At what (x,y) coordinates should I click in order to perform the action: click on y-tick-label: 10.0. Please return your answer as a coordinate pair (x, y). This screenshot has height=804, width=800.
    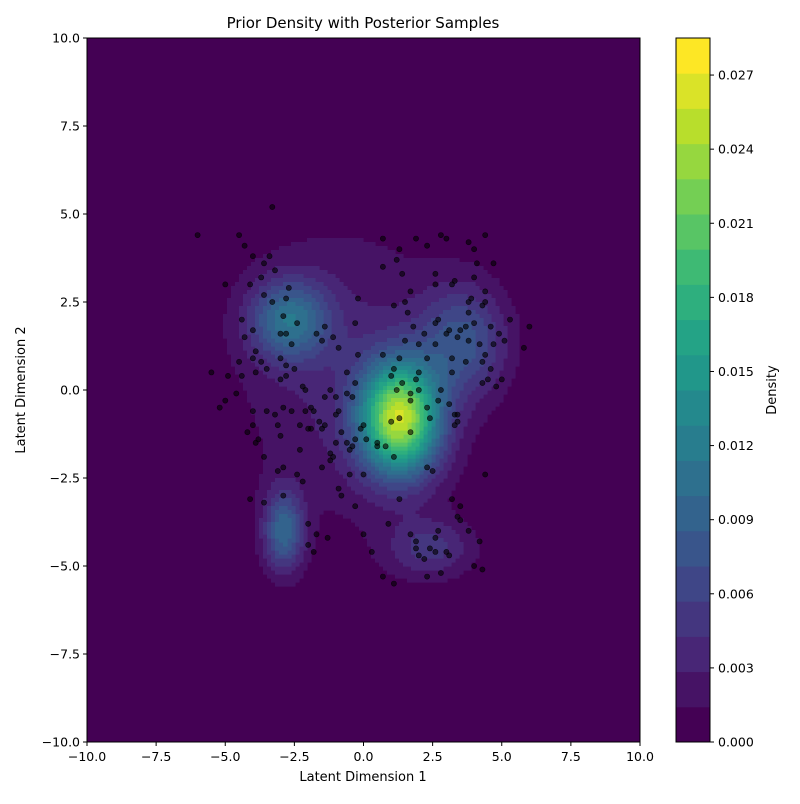
    Looking at the image, I should click on (66, 38).